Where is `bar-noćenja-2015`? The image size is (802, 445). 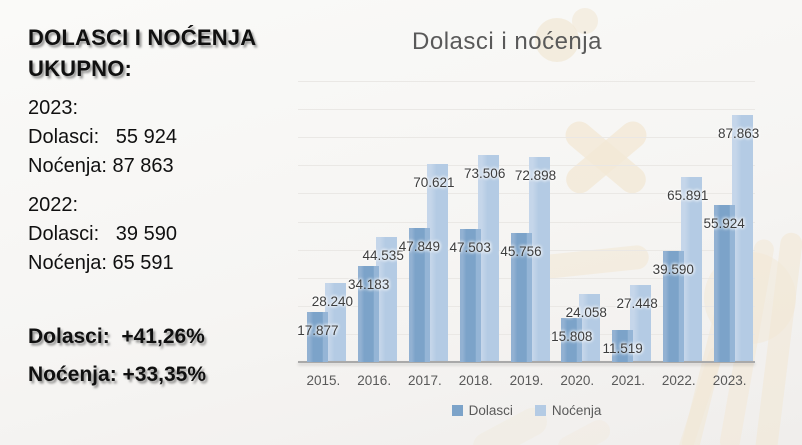 bar-noćenja-2015 is located at coordinates (336, 322).